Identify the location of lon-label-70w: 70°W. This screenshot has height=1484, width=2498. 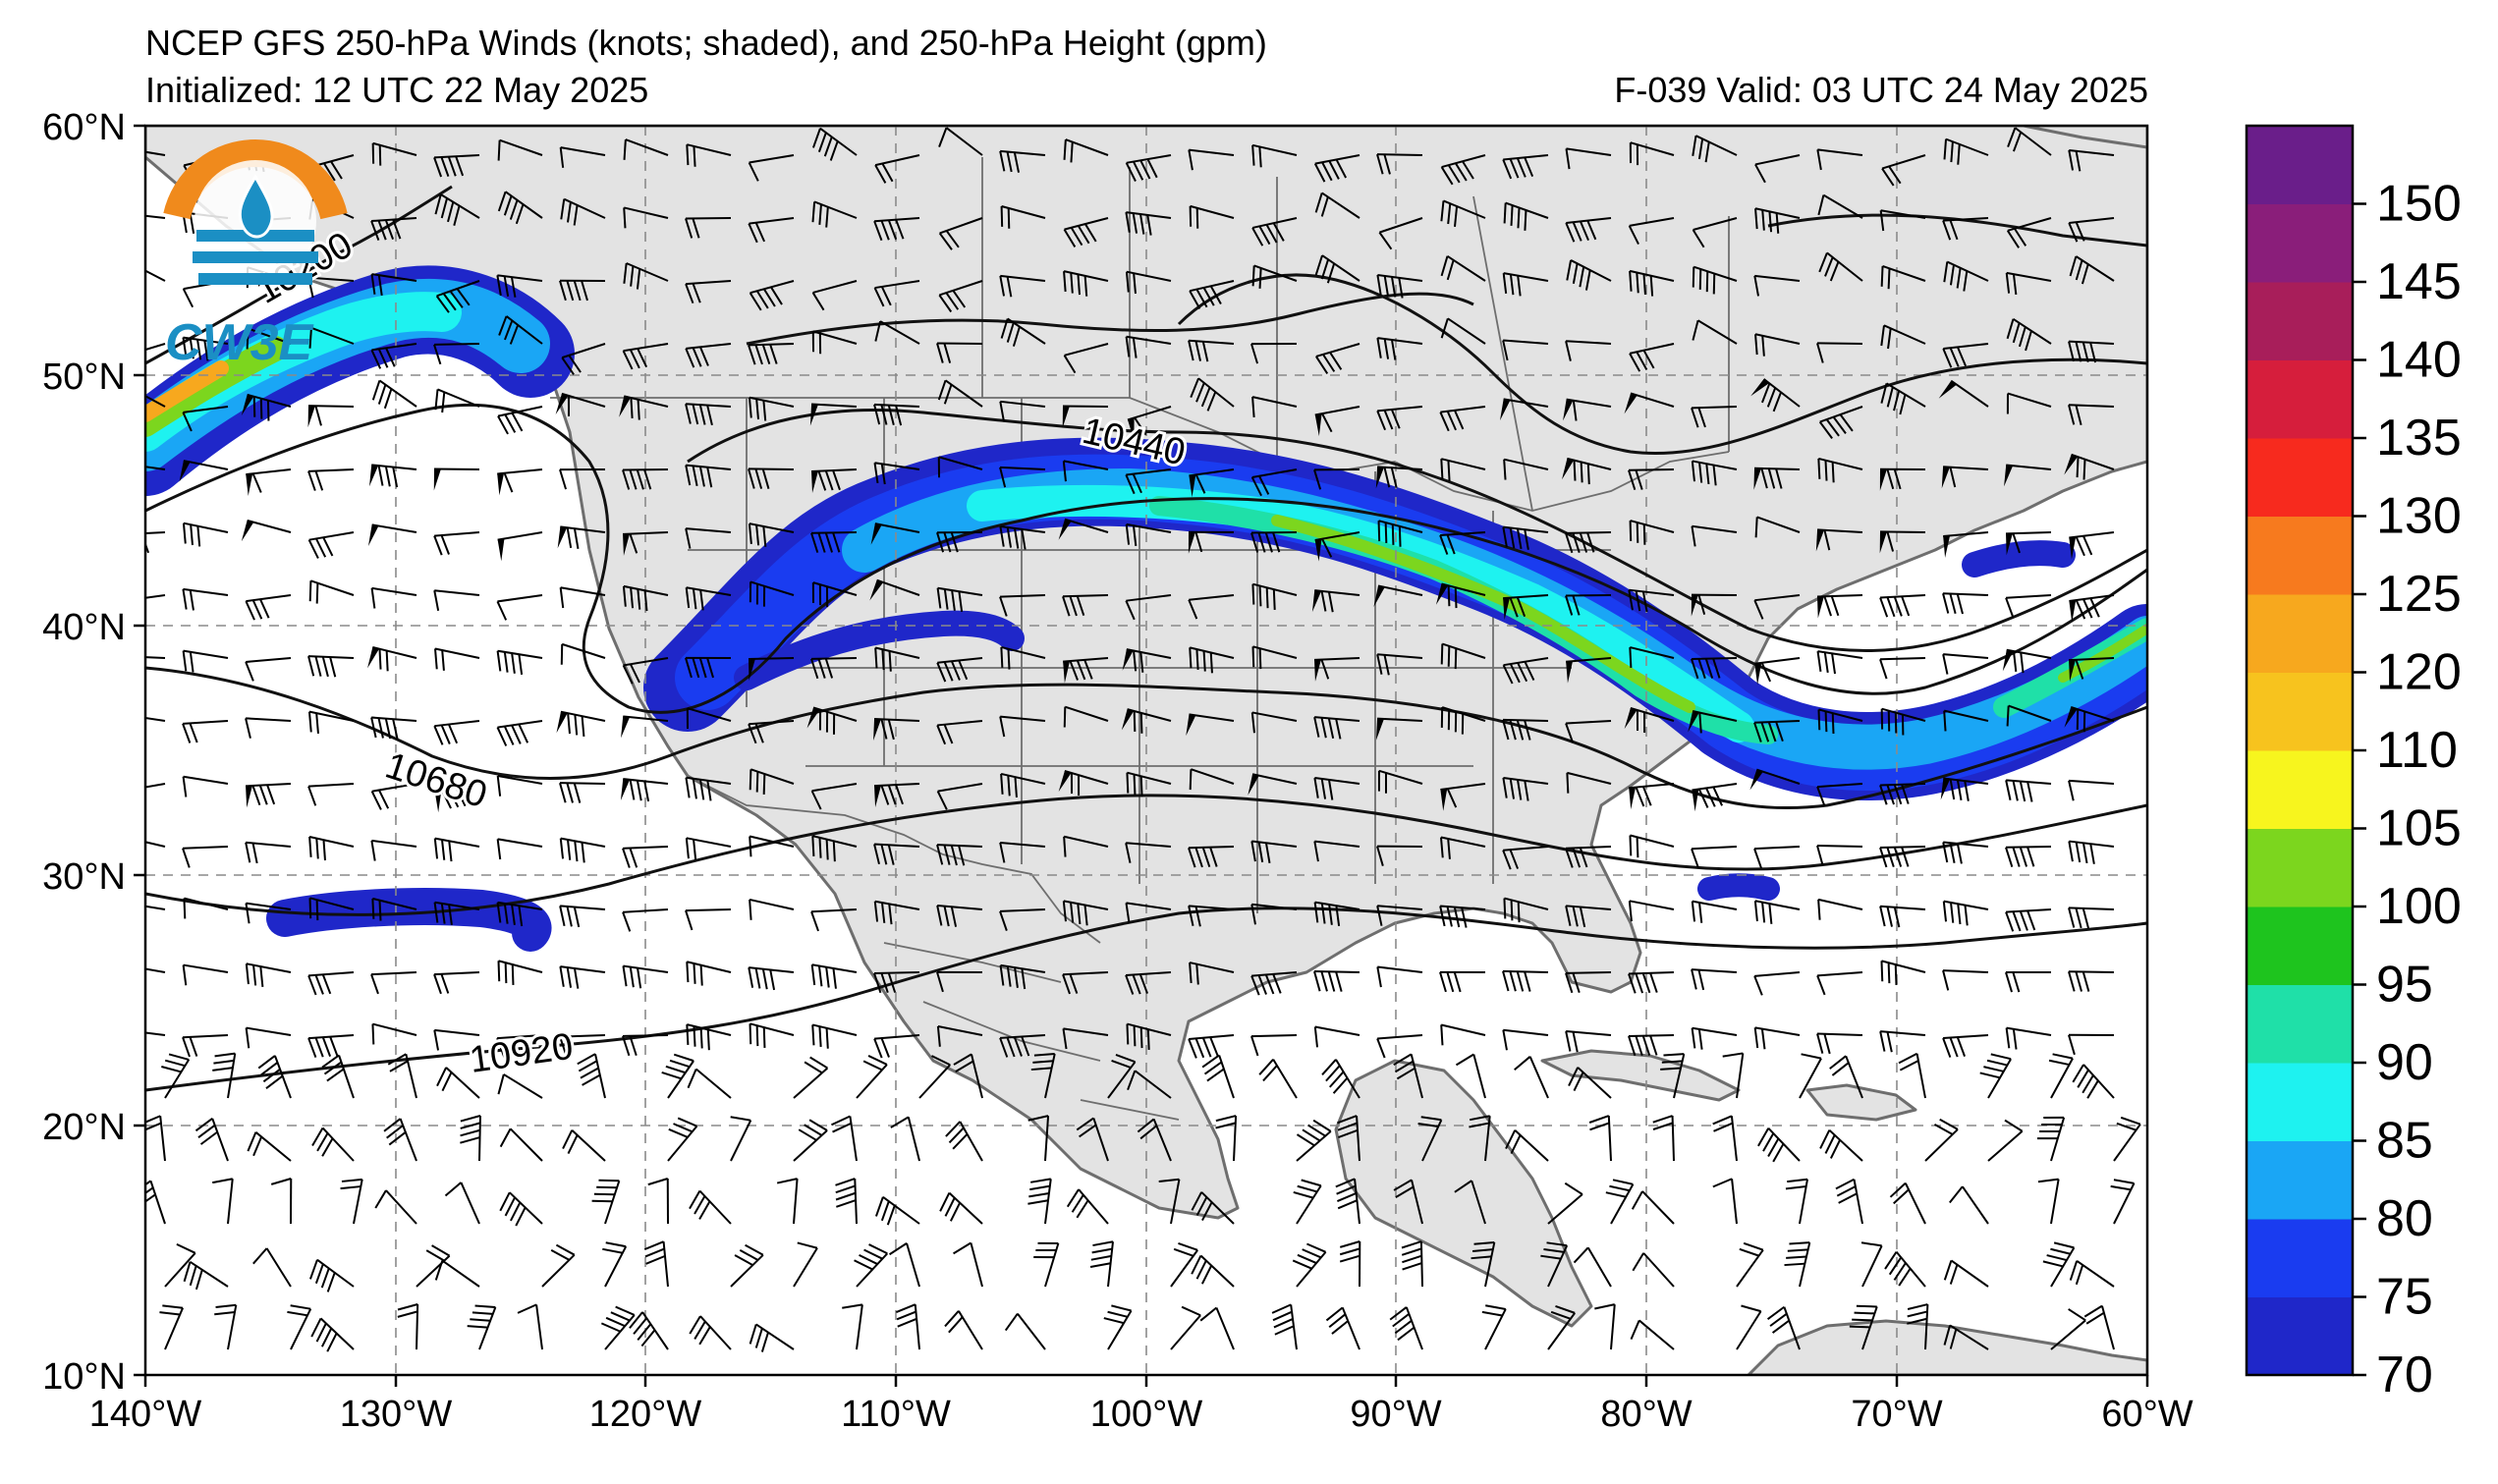
(1896, 1414).